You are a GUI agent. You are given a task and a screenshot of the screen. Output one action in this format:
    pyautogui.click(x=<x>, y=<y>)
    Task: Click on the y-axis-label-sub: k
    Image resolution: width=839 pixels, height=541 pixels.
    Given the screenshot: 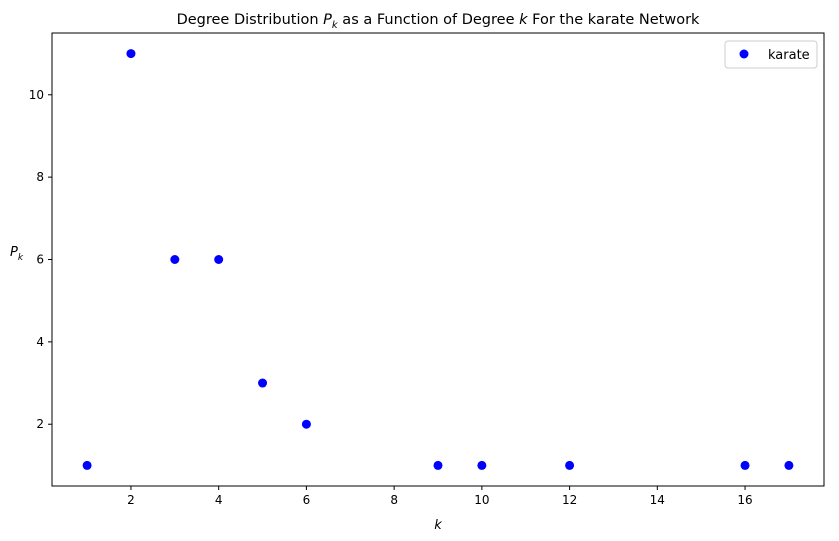 What is the action you would take?
    pyautogui.click(x=21, y=258)
    